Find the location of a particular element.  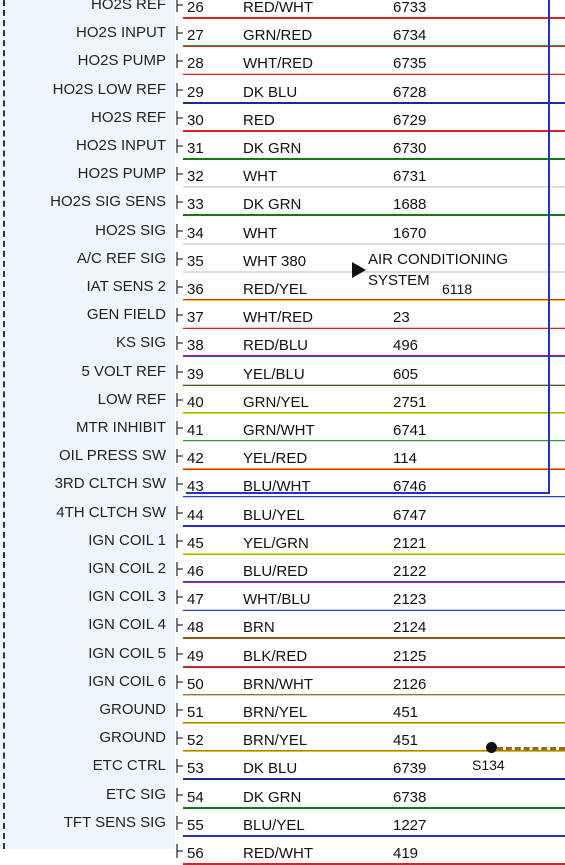

pin-pin: 37 is located at coordinates (195, 318).